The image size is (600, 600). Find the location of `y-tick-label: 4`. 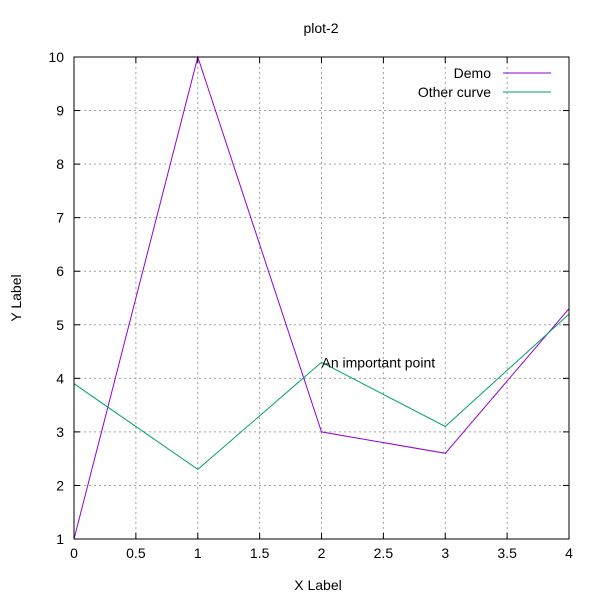

y-tick-label: 4 is located at coordinates (60, 378).